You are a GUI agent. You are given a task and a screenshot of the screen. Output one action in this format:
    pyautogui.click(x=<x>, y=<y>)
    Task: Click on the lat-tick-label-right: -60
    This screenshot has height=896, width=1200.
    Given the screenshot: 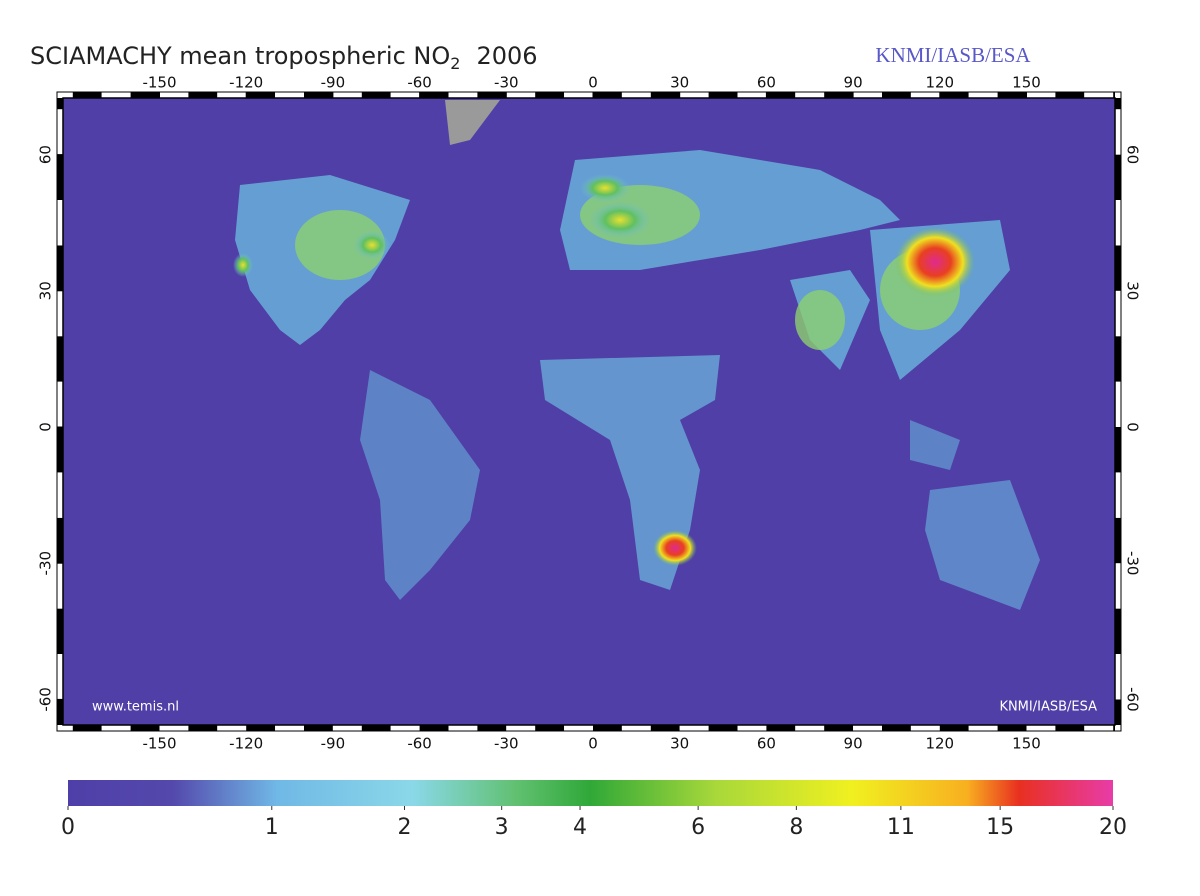 What is the action you would take?
    pyautogui.click(x=1133, y=699)
    